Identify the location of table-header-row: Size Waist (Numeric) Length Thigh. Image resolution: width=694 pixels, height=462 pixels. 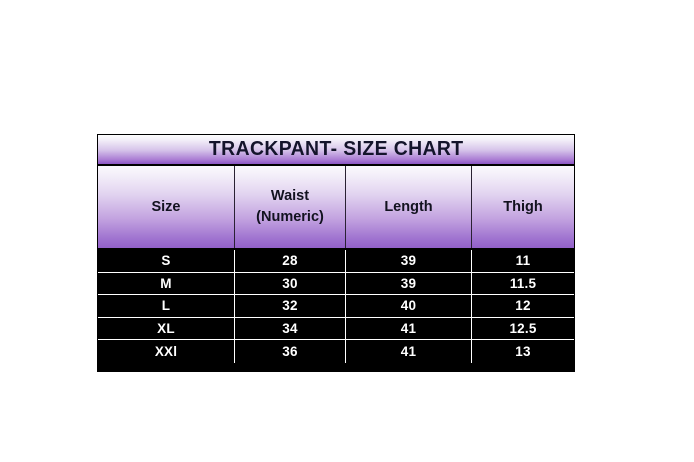
(336, 208).